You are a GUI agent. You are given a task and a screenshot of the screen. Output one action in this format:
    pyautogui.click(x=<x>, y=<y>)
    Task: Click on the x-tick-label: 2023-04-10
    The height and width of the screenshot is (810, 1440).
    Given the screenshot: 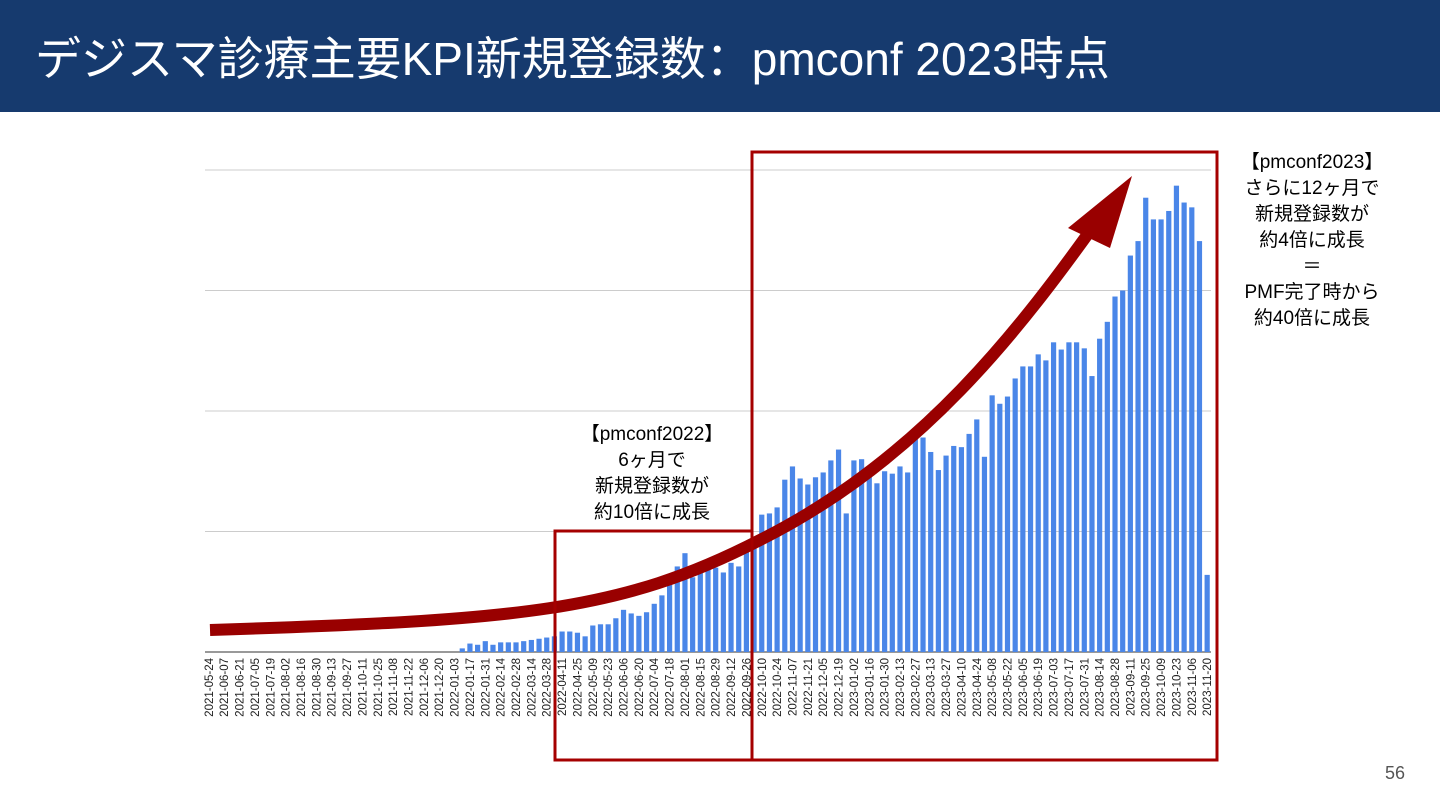 What is the action you would take?
    pyautogui.click(x=962, y=687)
    